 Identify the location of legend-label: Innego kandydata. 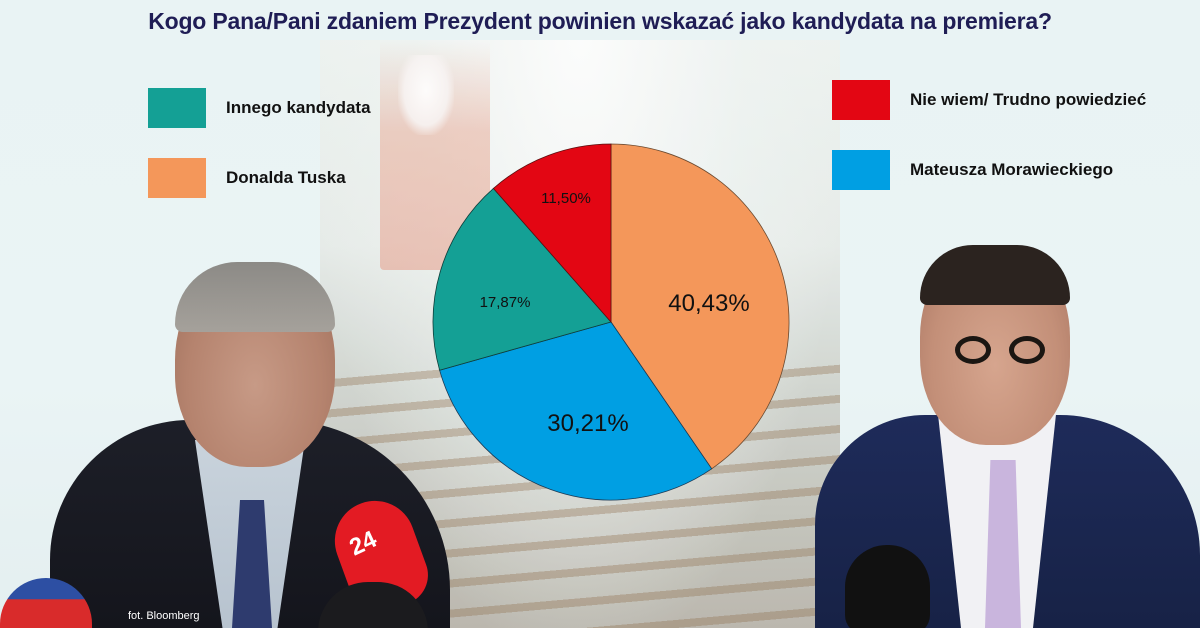
(298, 107).